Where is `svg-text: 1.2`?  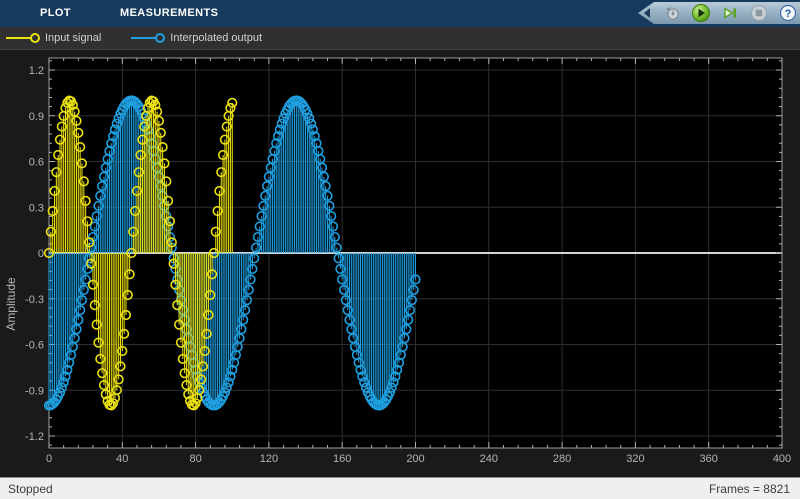
svg-text: 1.2 is located at coordinates (36, 71).